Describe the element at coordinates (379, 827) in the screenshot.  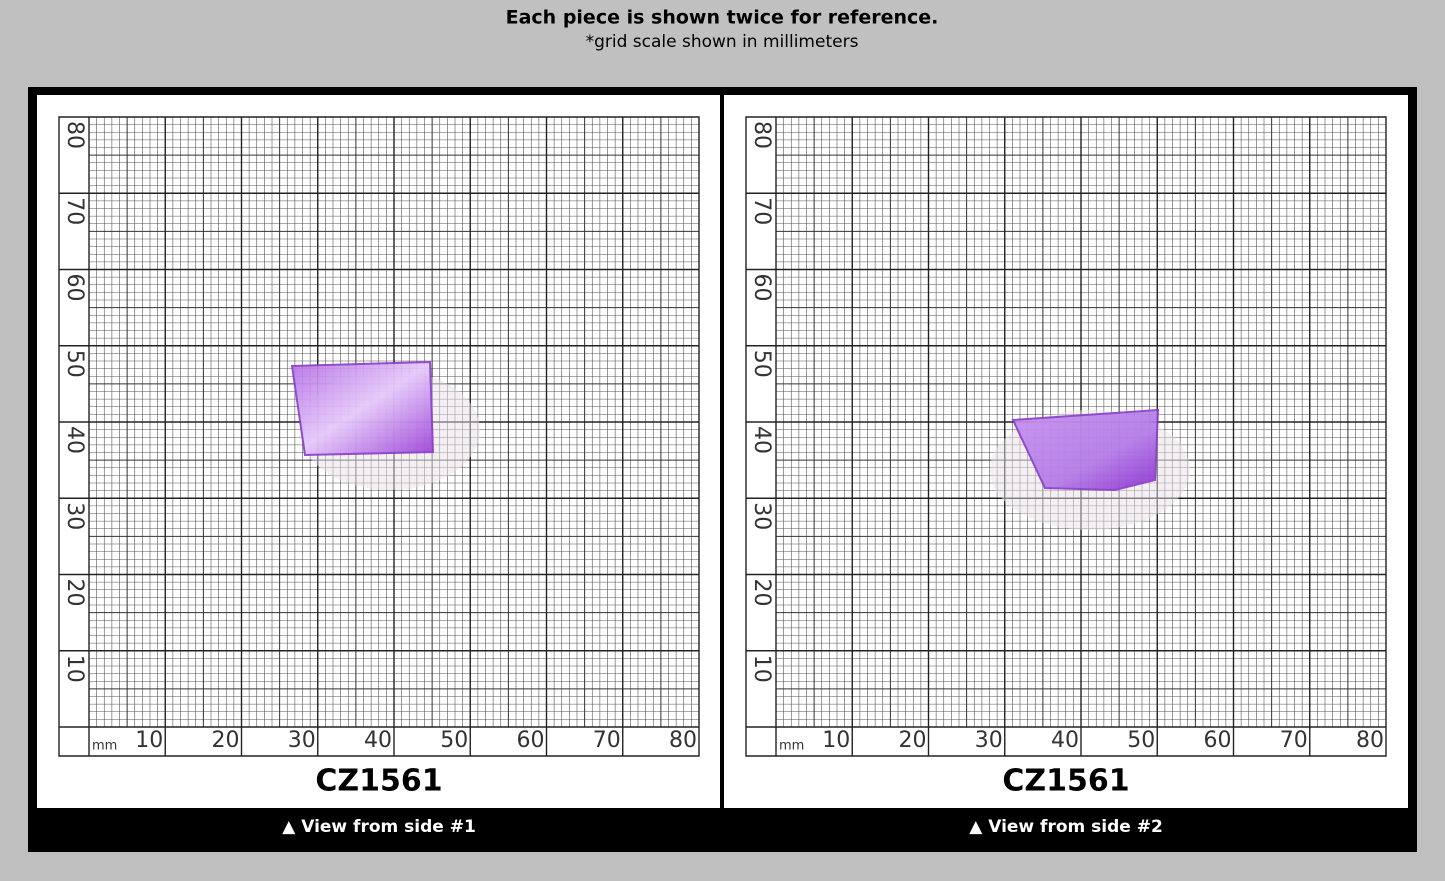
I see `caption: ▲ View from side #1` at that location.